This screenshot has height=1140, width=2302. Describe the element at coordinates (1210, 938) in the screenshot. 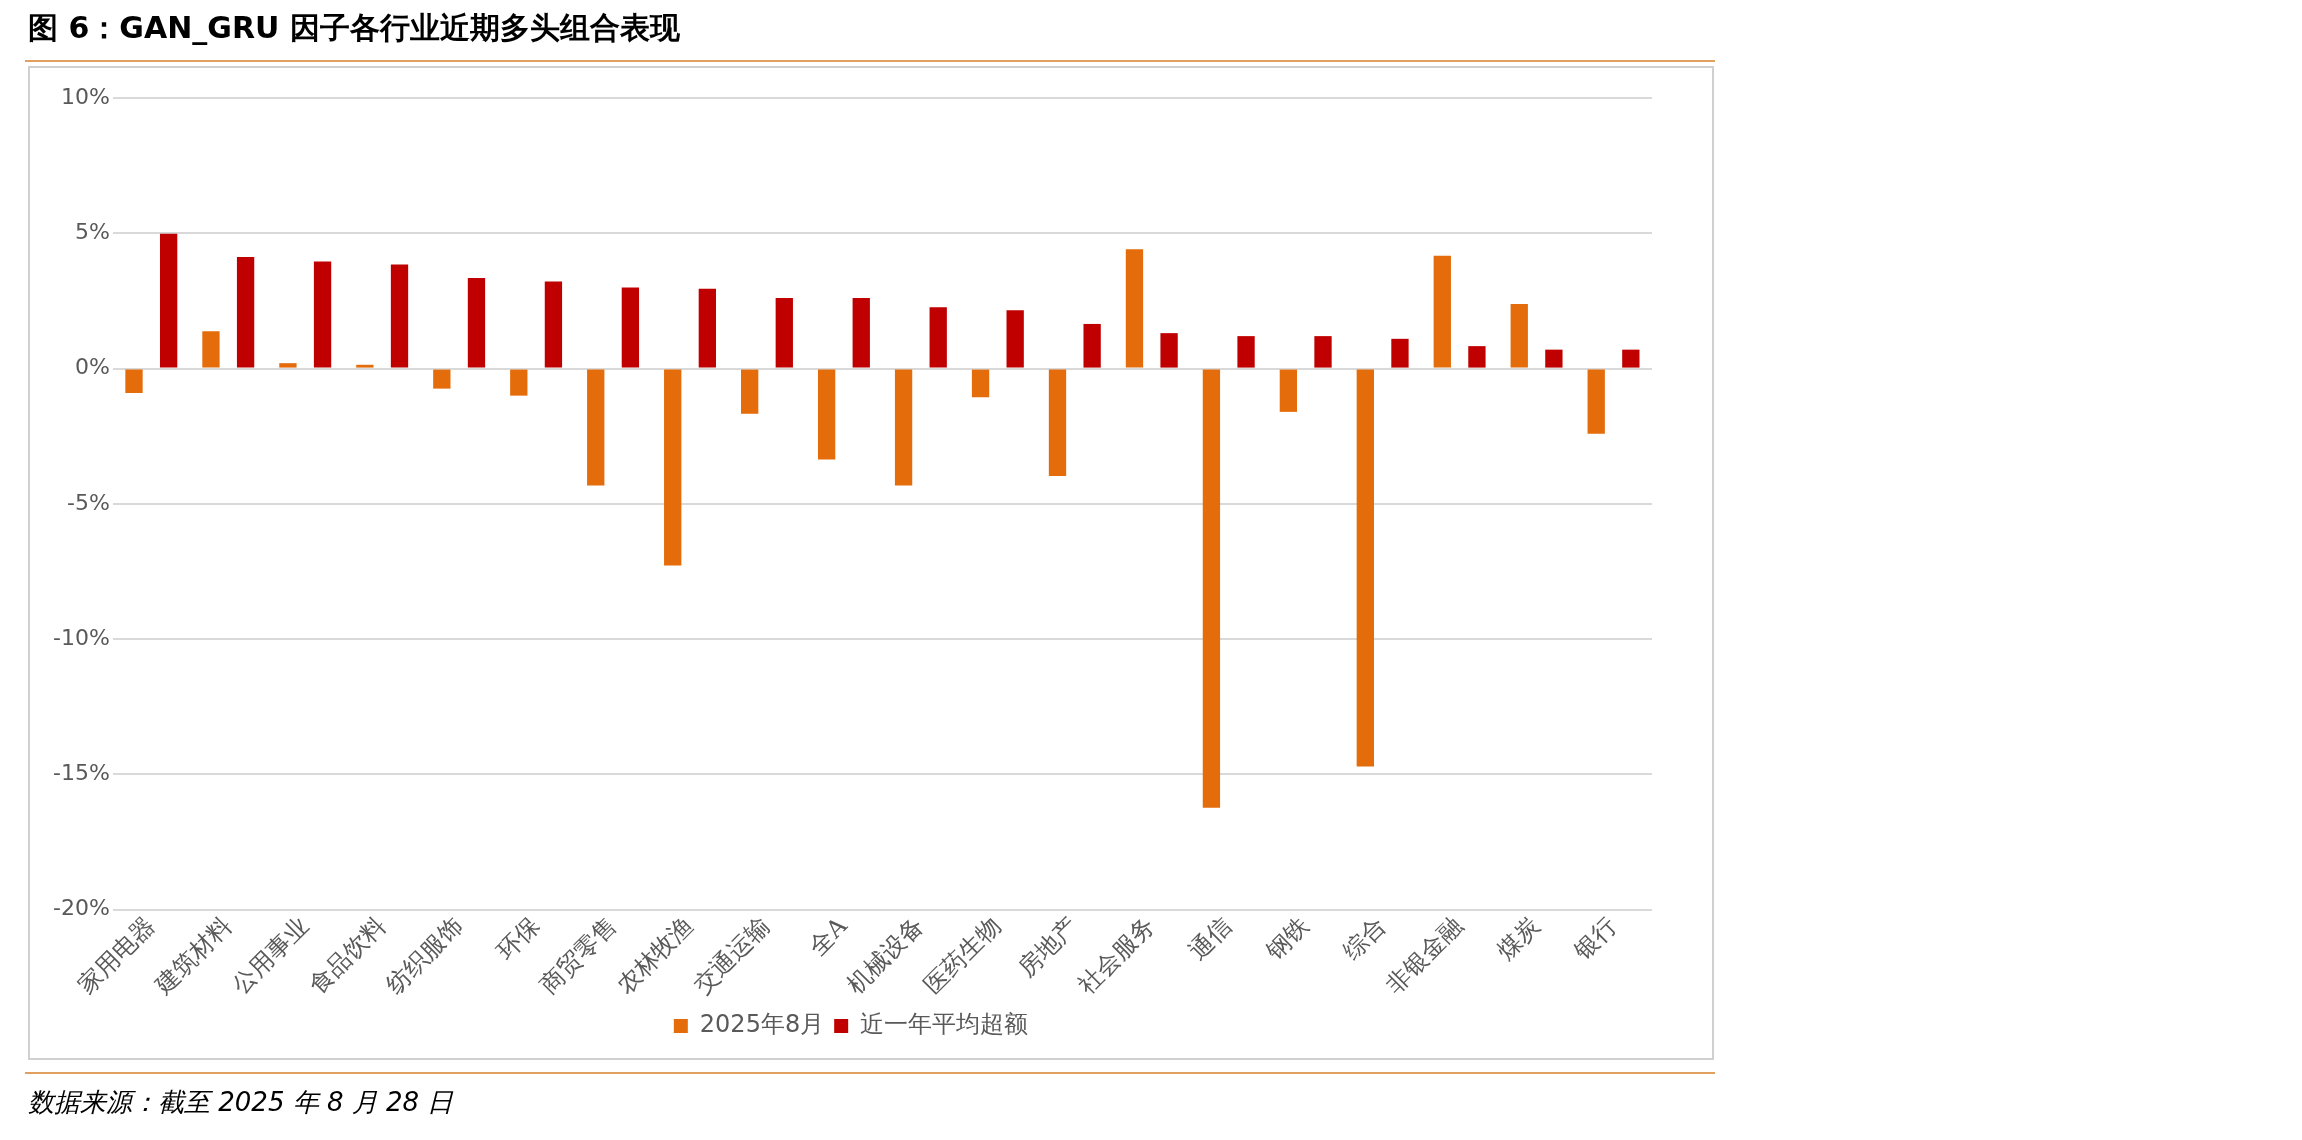

I see `x-tick-label: 通信` at that location.